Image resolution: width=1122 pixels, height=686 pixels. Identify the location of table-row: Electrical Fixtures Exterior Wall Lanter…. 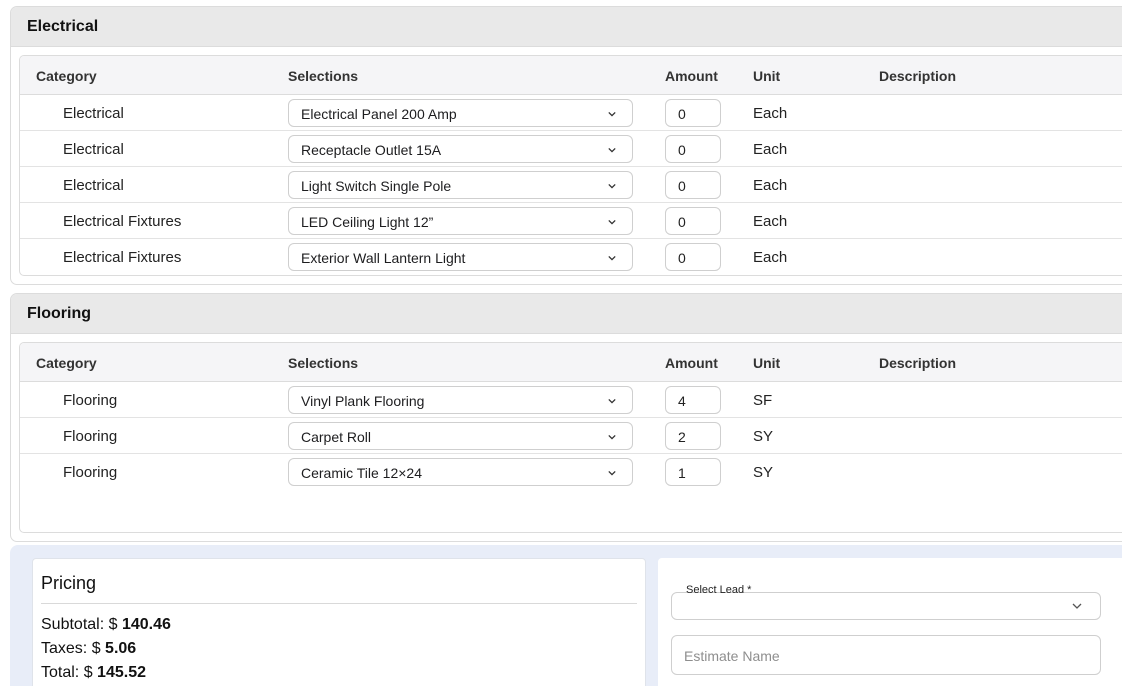
(571, 257).